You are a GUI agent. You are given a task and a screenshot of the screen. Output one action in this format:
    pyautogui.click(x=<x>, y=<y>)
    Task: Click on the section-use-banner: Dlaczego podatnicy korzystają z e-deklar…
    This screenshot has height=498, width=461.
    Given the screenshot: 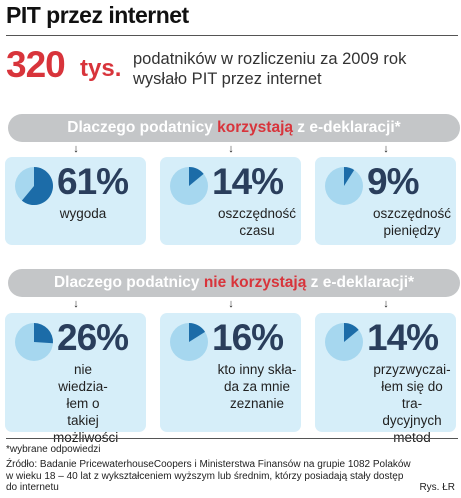 What is the action you would take?
    pyautogui.click(x=234, y=128)
    